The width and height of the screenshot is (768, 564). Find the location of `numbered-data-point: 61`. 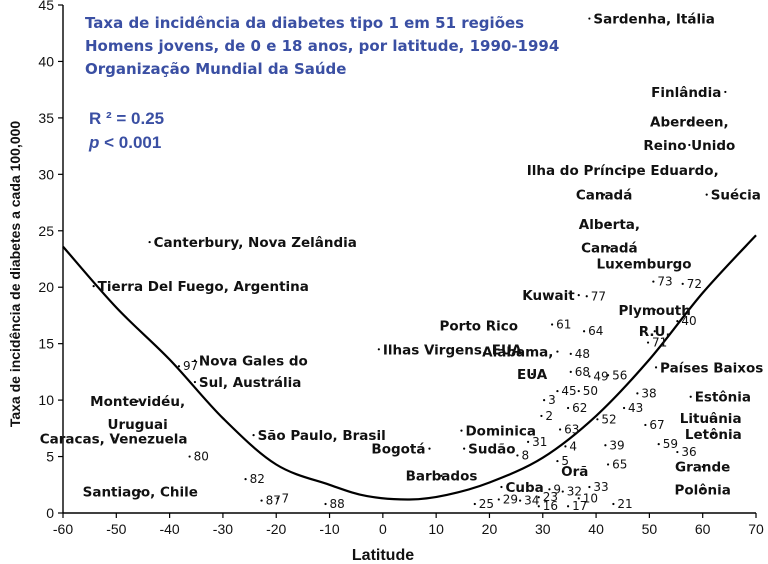

numbered-data-point: 61 is located at coordinates (560, 324).